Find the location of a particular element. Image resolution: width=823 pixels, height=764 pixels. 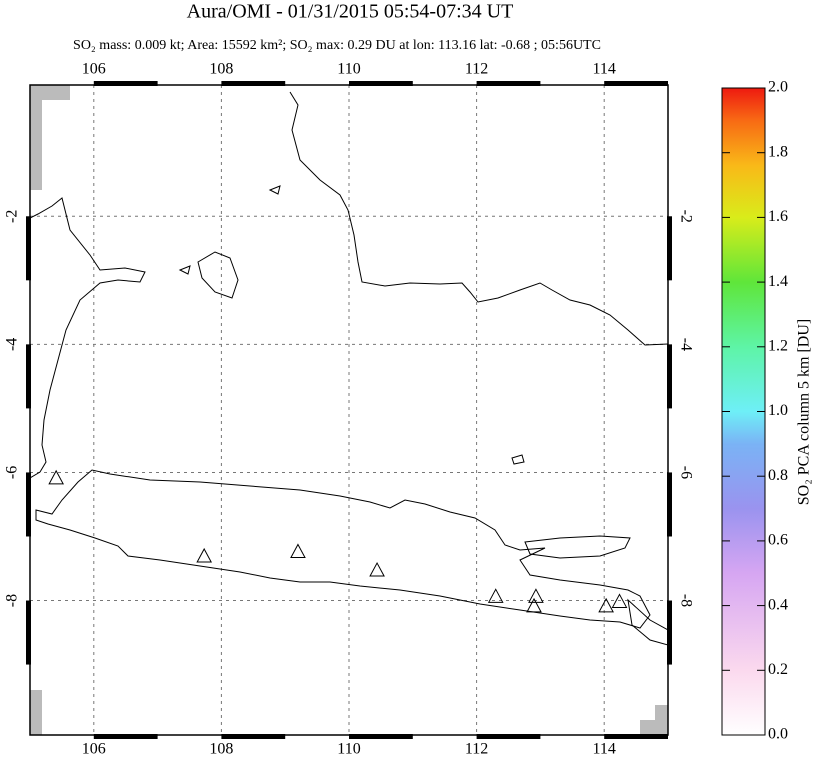

coastline-madura is located at coordinates (577, 547).